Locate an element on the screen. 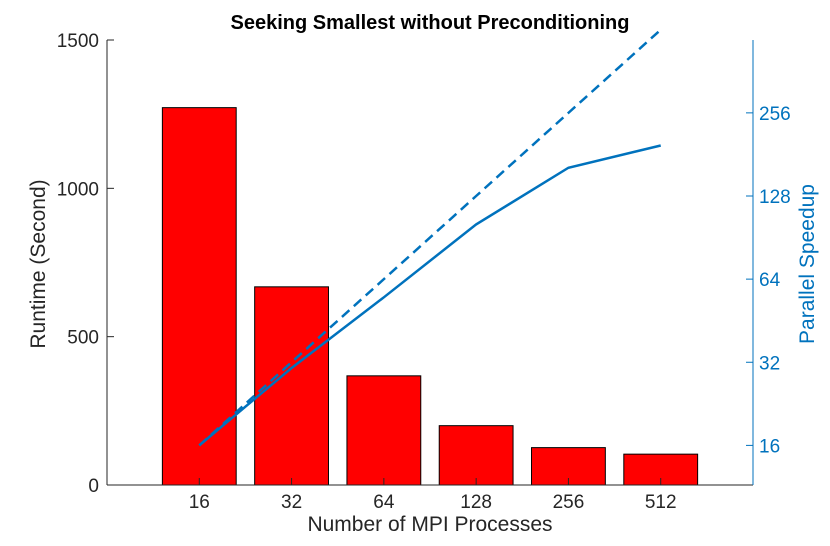 The width and height of the screenshot is (830, 546). x-tick-label: 256 is located at coordinates (569, 502).